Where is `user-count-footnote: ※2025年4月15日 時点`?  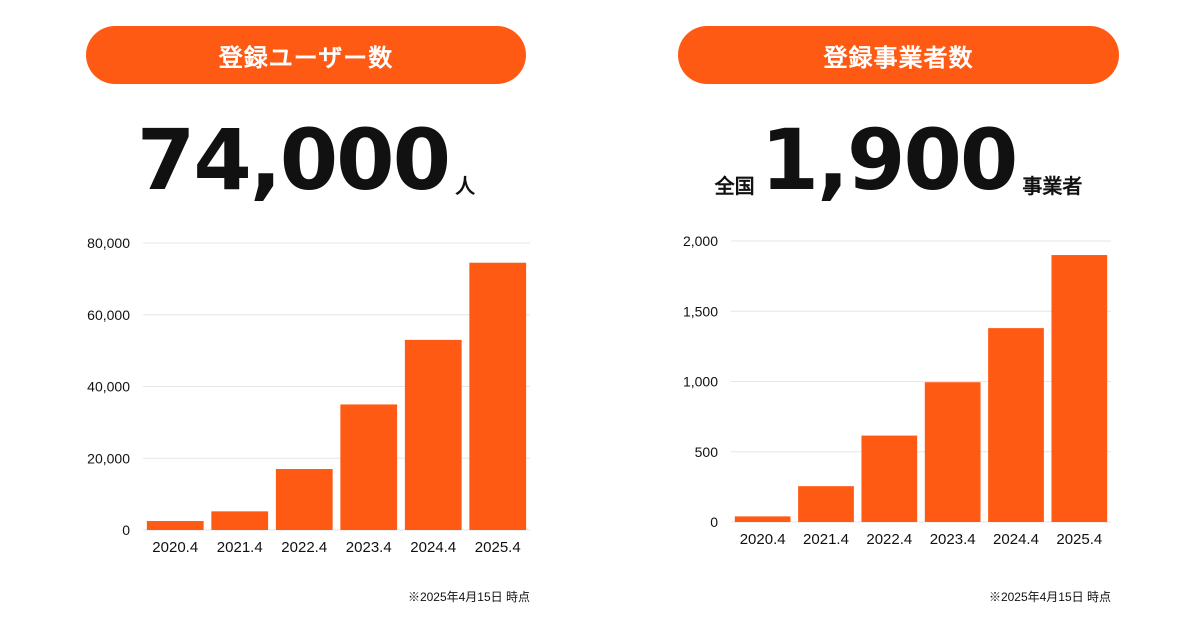 user-count-footnote: ※2025年4月15日 時点 is located at coordinates (468, 597).